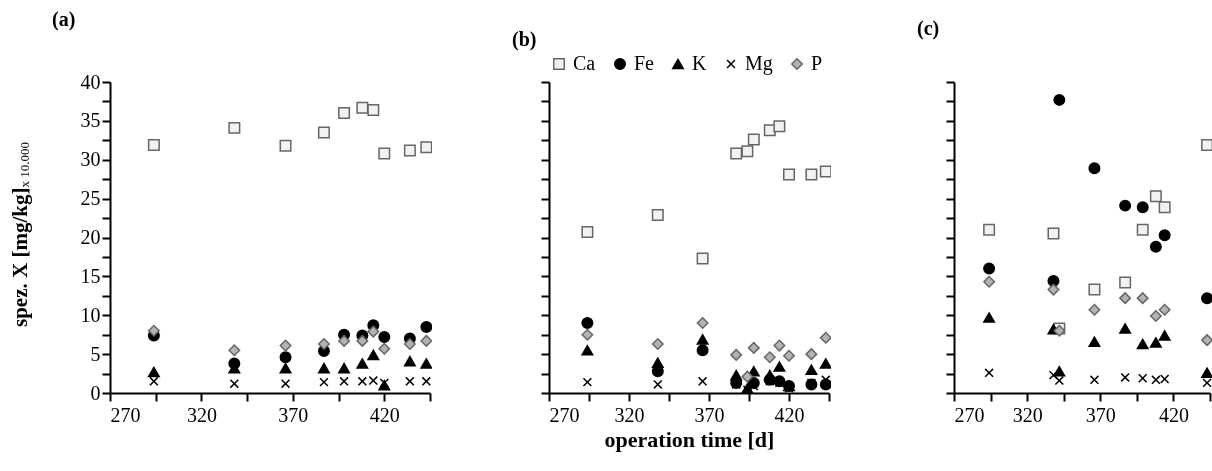  I want to click on chart-title: (a), so click(64, 19).